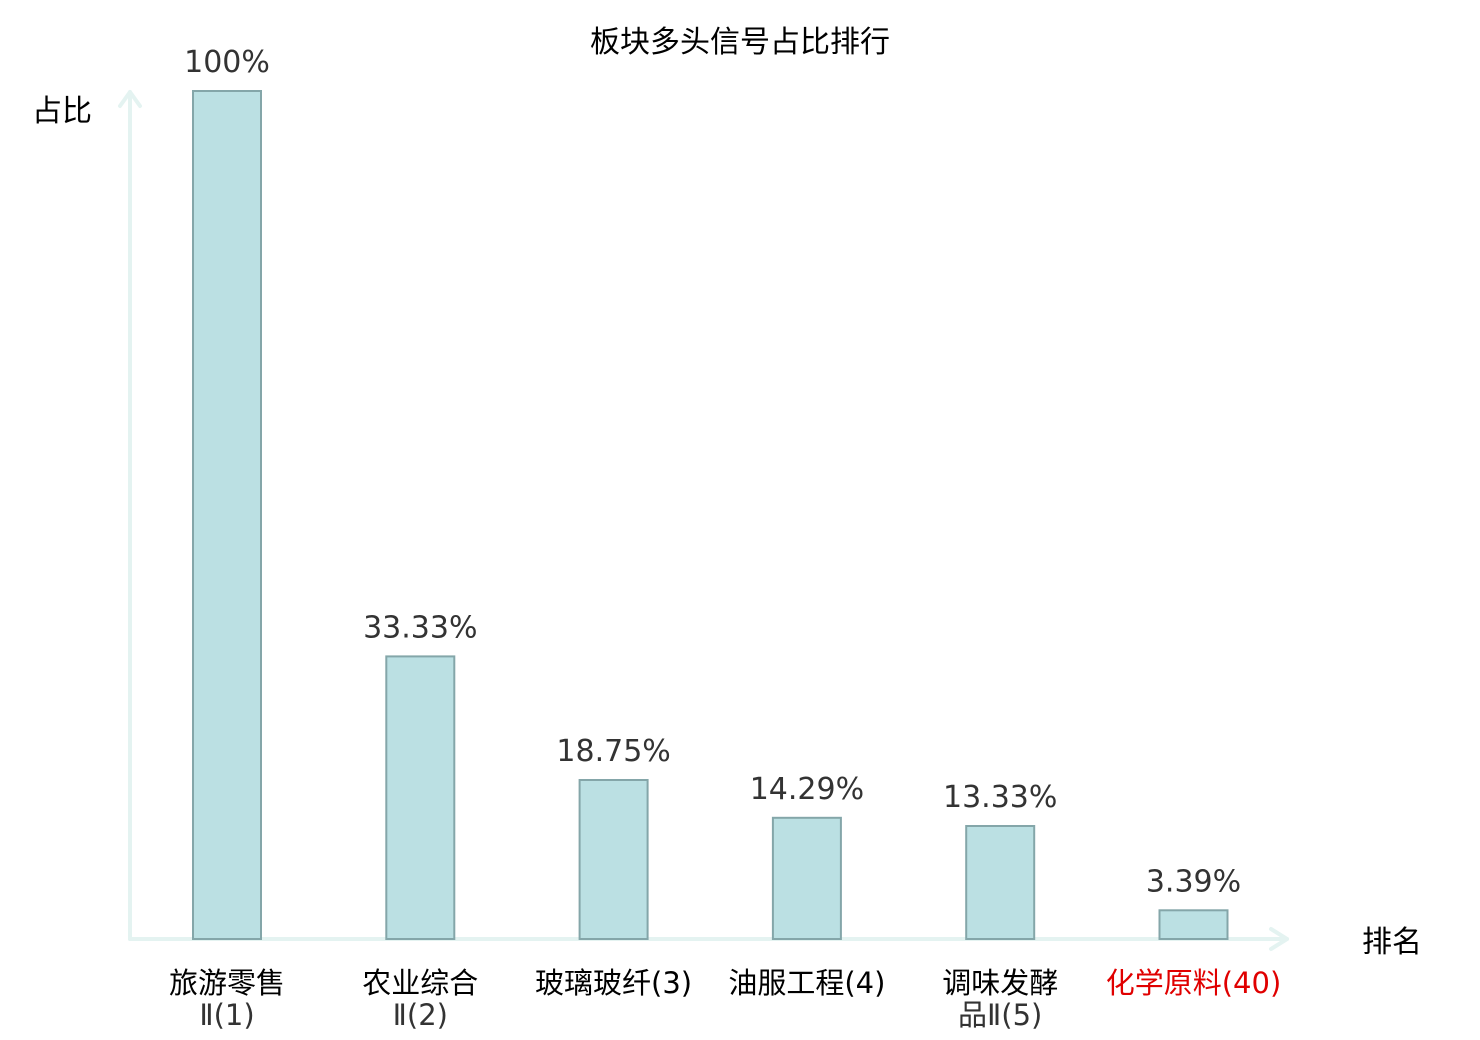 The width and height of the screenshot is (1480, 1040). I want to click on y-axis-label: 占比, so click(62, 111).